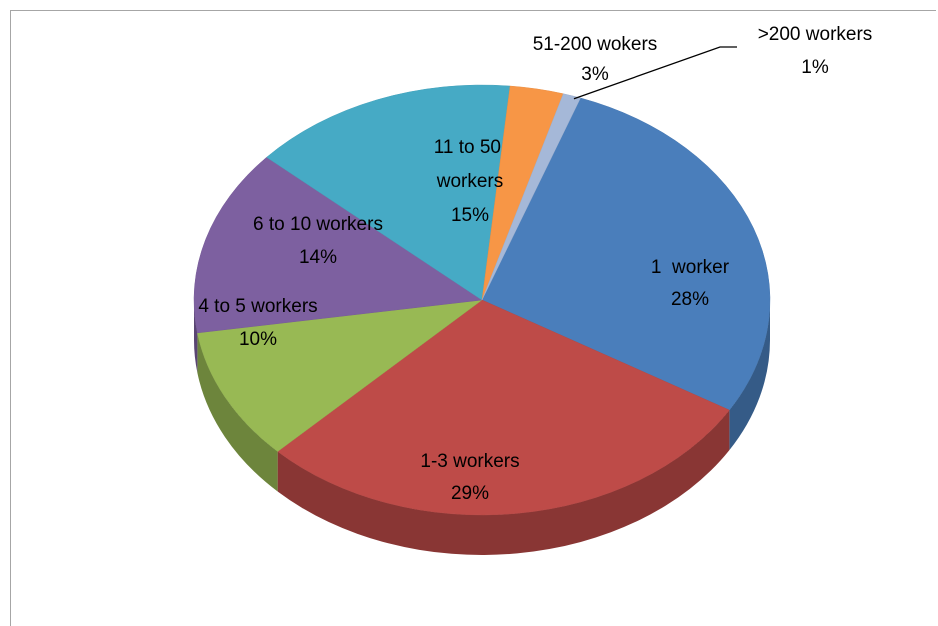 Image resolution: width=938 pixels, height=626 pixels. Describe the element at coordinates (318, 257) in the screenshot. I see `value-label: 14%` at that location.